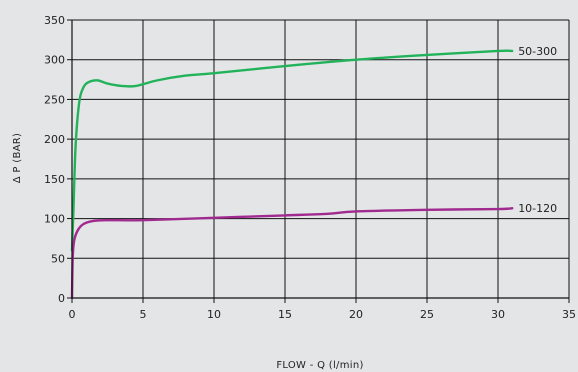  I want to click on y-tick-label: 250, so click(54, 99).